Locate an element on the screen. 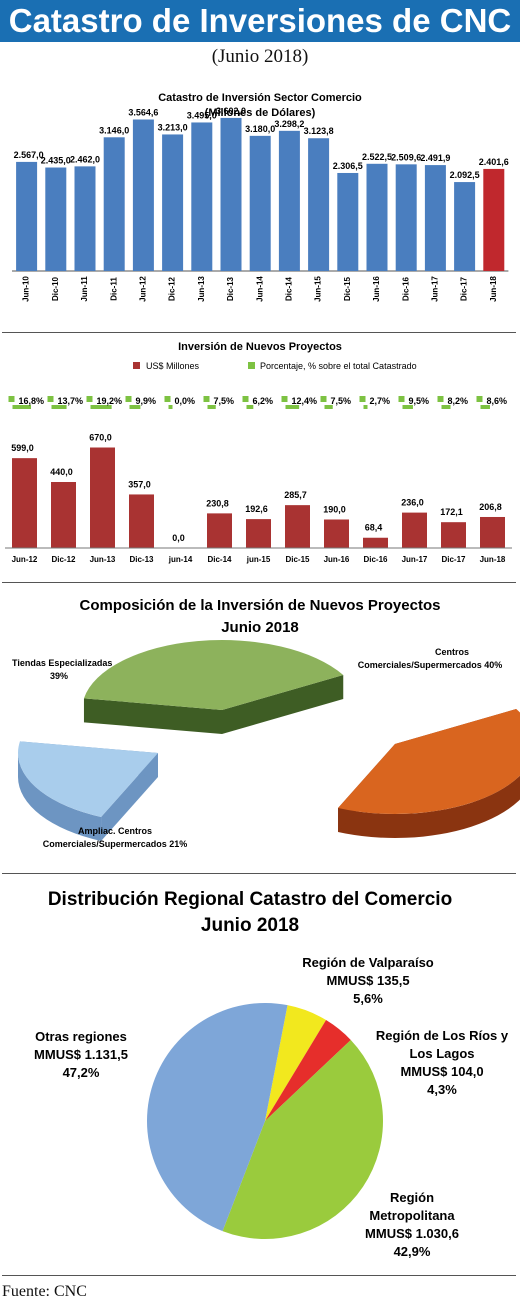 Image resolution: width=520 pixels, height=1307 pixels. data-label: 190,0 is located at coordinates (334, 510).